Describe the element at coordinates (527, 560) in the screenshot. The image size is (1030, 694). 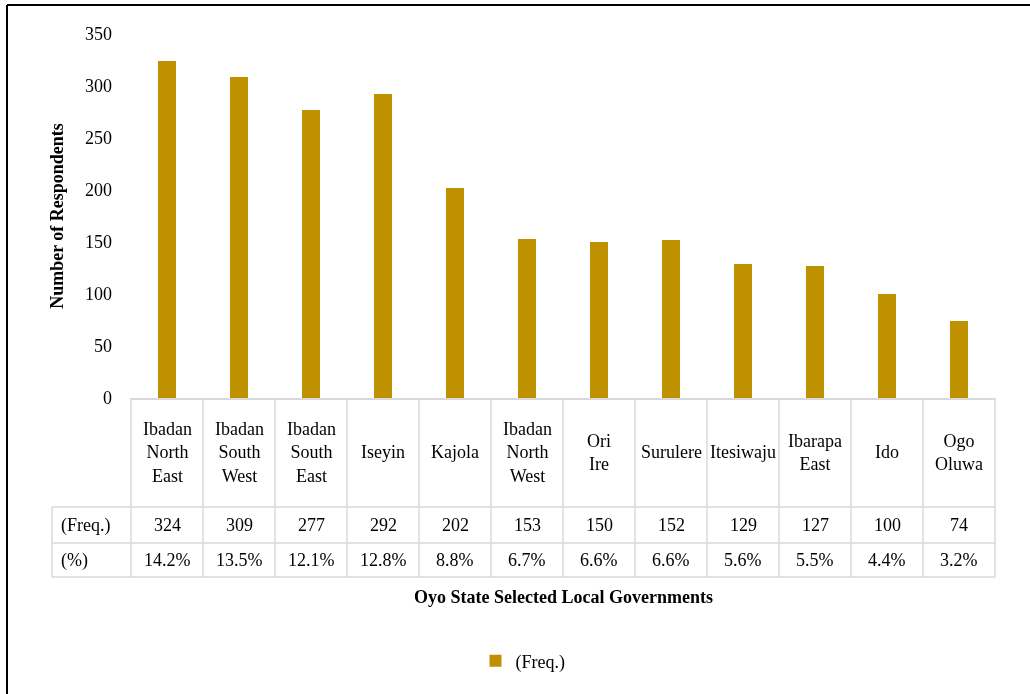
I see `text: 6.7%` at that location.